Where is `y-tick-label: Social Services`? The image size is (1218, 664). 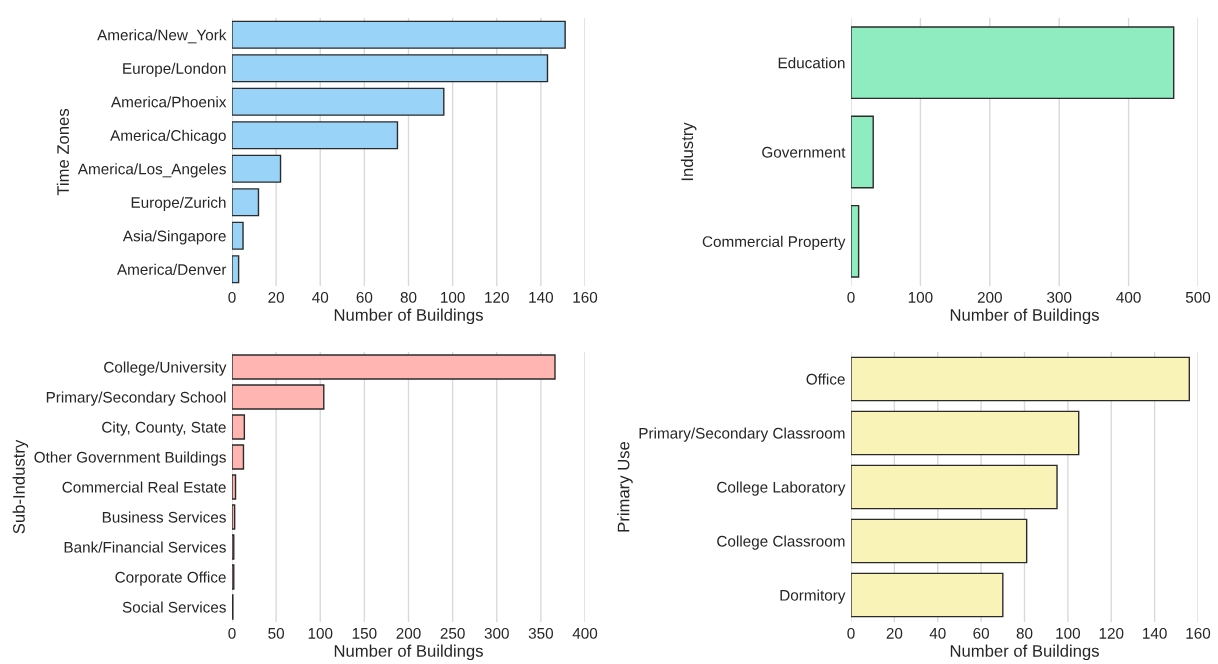 y-tick-label: Social Services is located at coordinates (174, 607).